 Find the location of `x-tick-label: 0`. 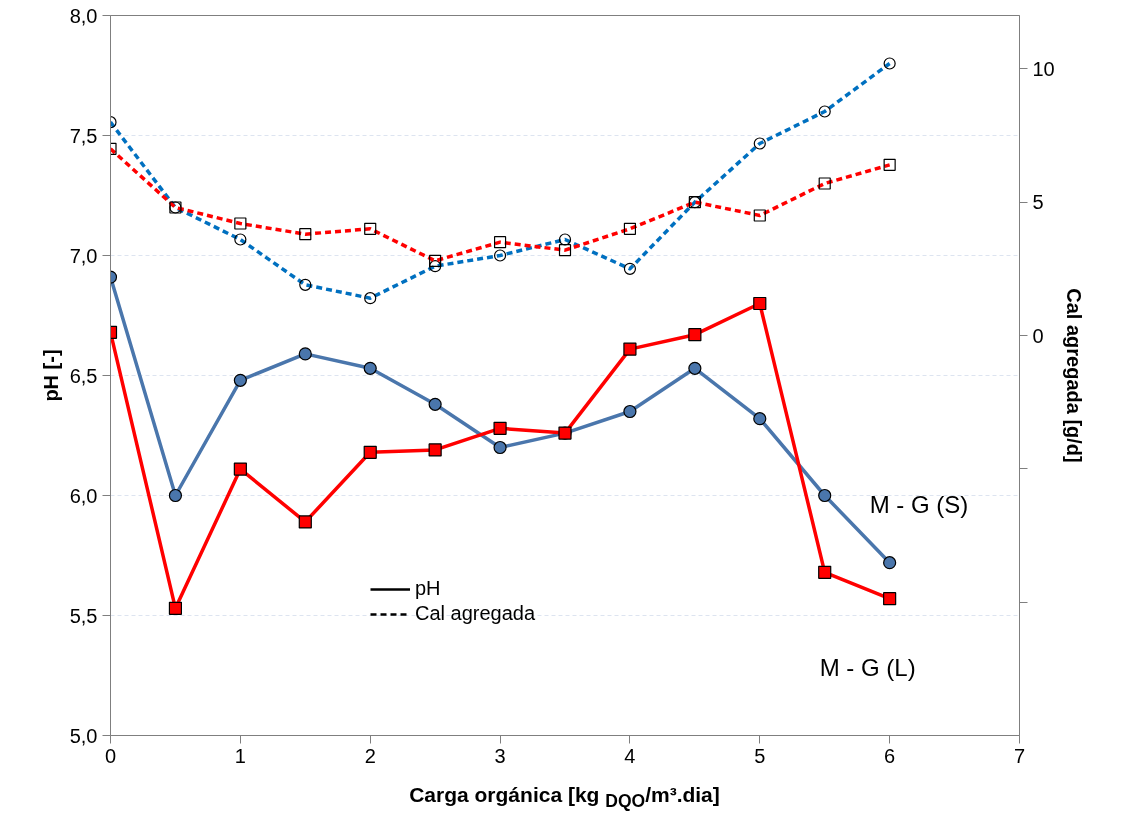

x-tick-label: 0 is located at coordinates (110, 755).